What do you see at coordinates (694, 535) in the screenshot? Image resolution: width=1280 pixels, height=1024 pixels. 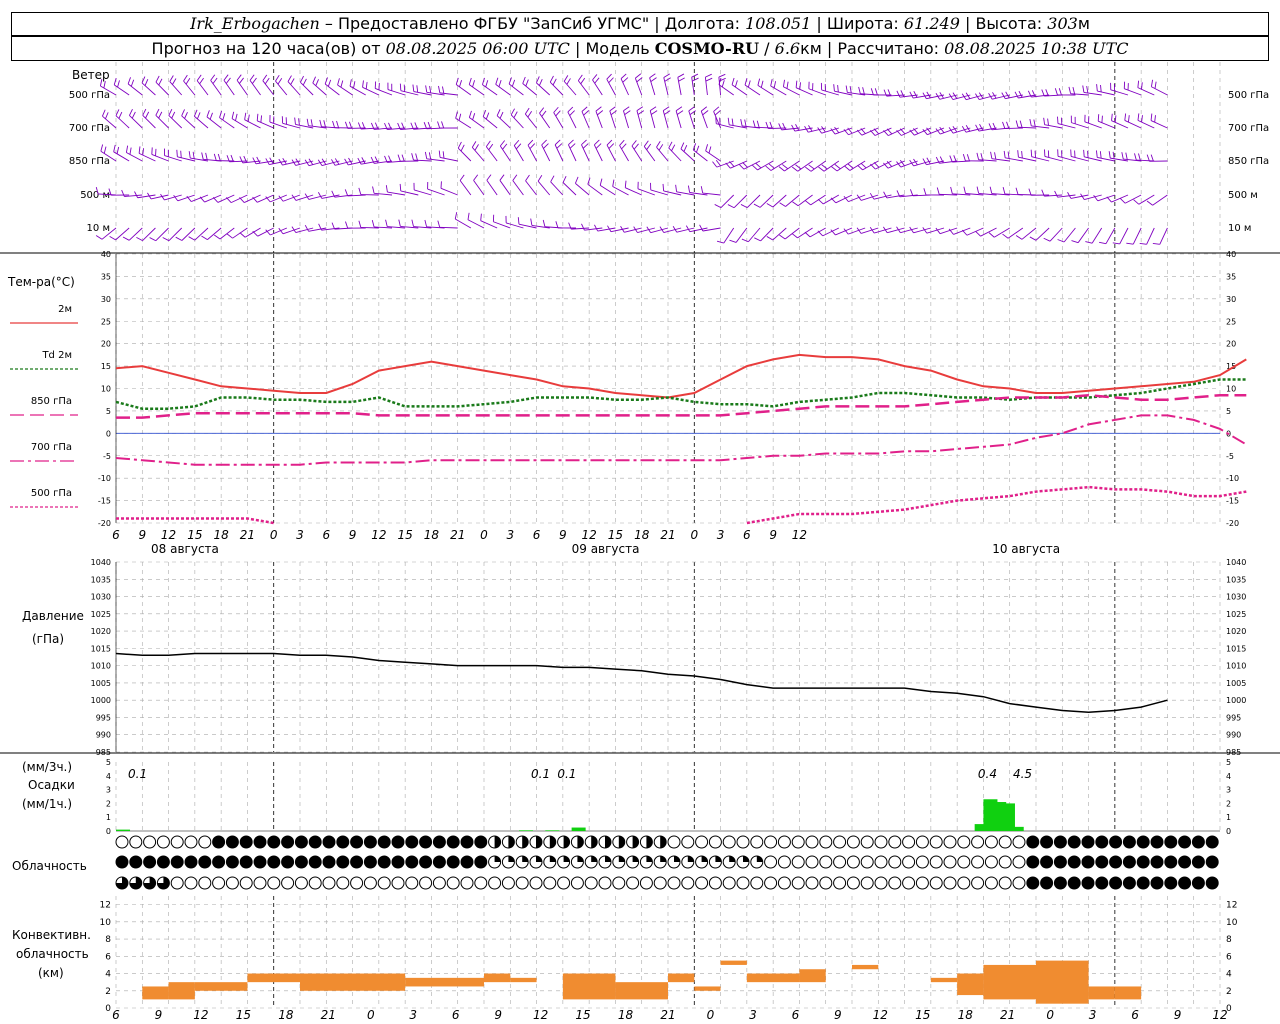 I see `x-hour-tick: 0` at bounding box center [694, 535].